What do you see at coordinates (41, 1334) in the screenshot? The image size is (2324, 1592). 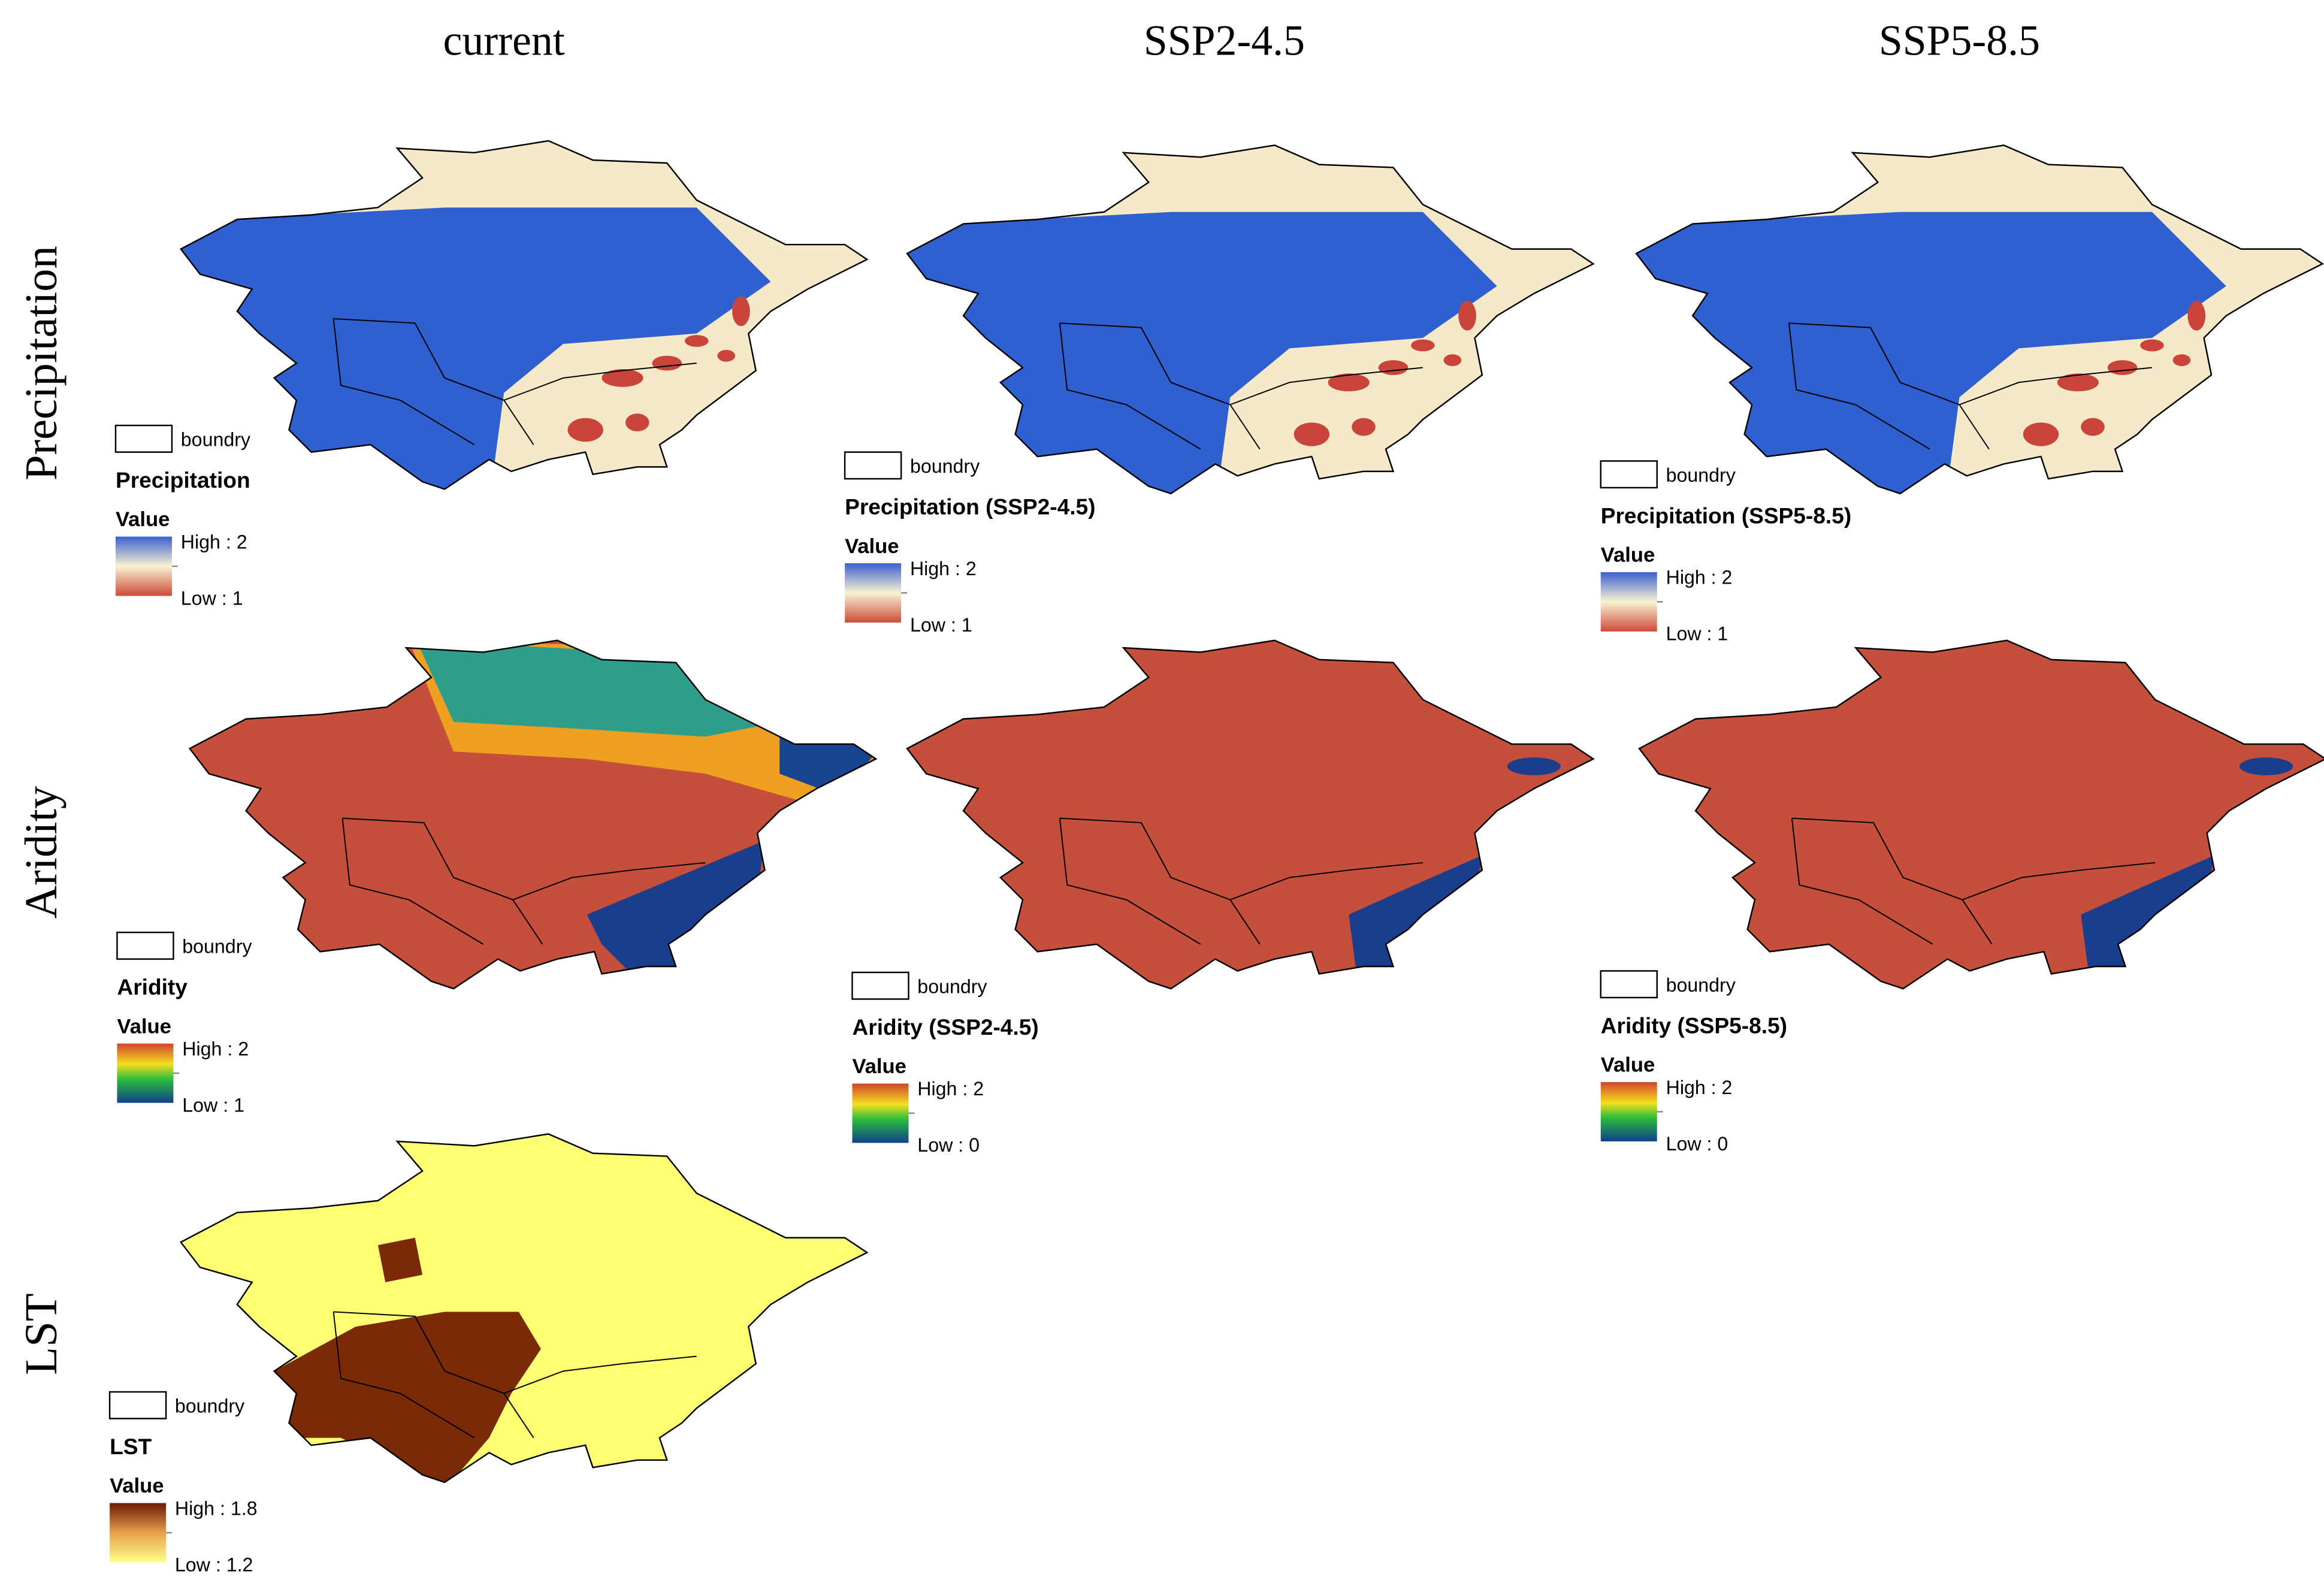 I see `row-label: LST` at bounding box center [41, 1334].